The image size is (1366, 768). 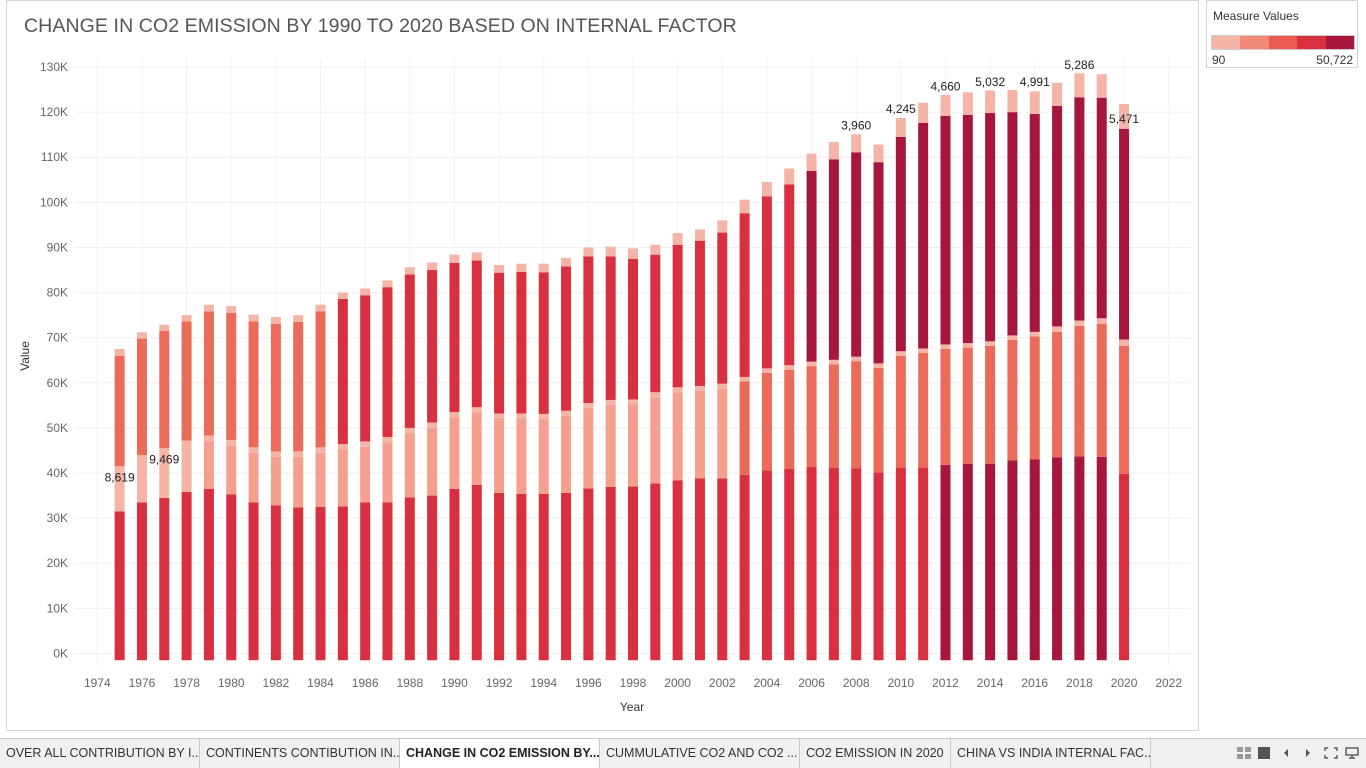 I want to click on fullscreen-icon, so click(x=1331, y=754).